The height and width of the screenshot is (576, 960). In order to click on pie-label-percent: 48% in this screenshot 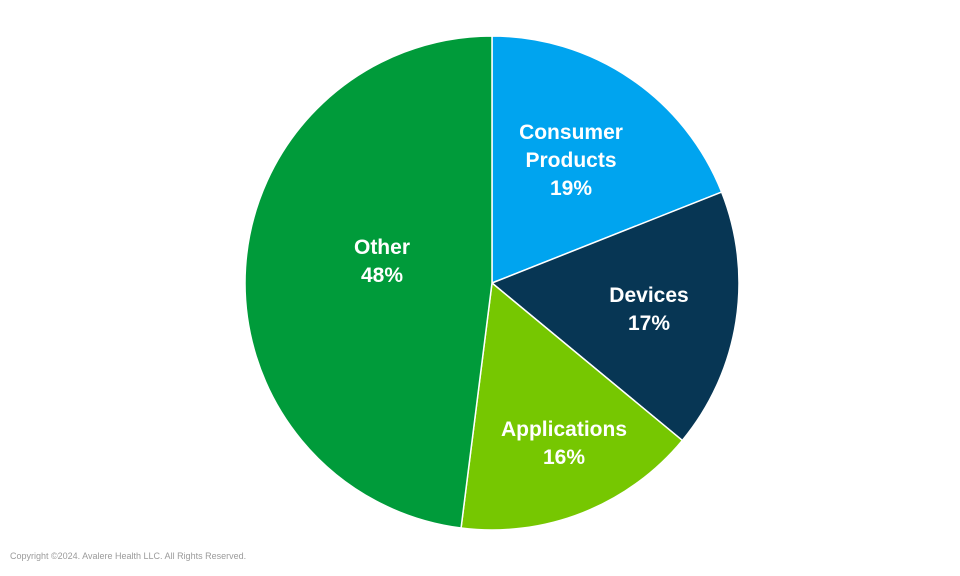, I will do `click(382, 275)`.